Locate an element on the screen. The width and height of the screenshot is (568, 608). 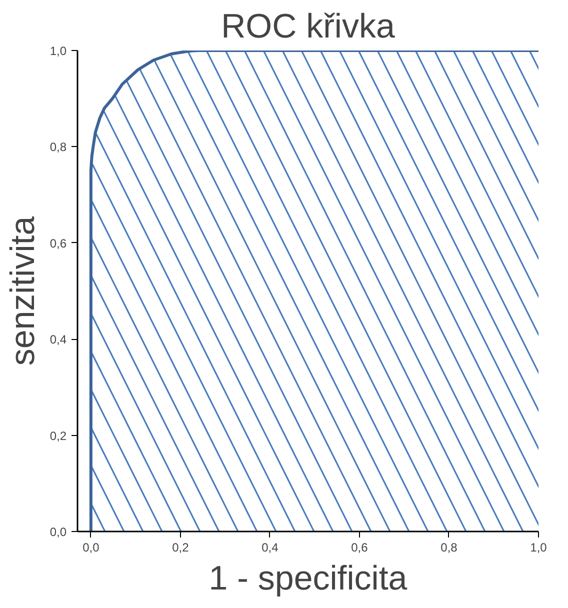
x-tick-label: 0,8 is located at coordinates (449, 547).